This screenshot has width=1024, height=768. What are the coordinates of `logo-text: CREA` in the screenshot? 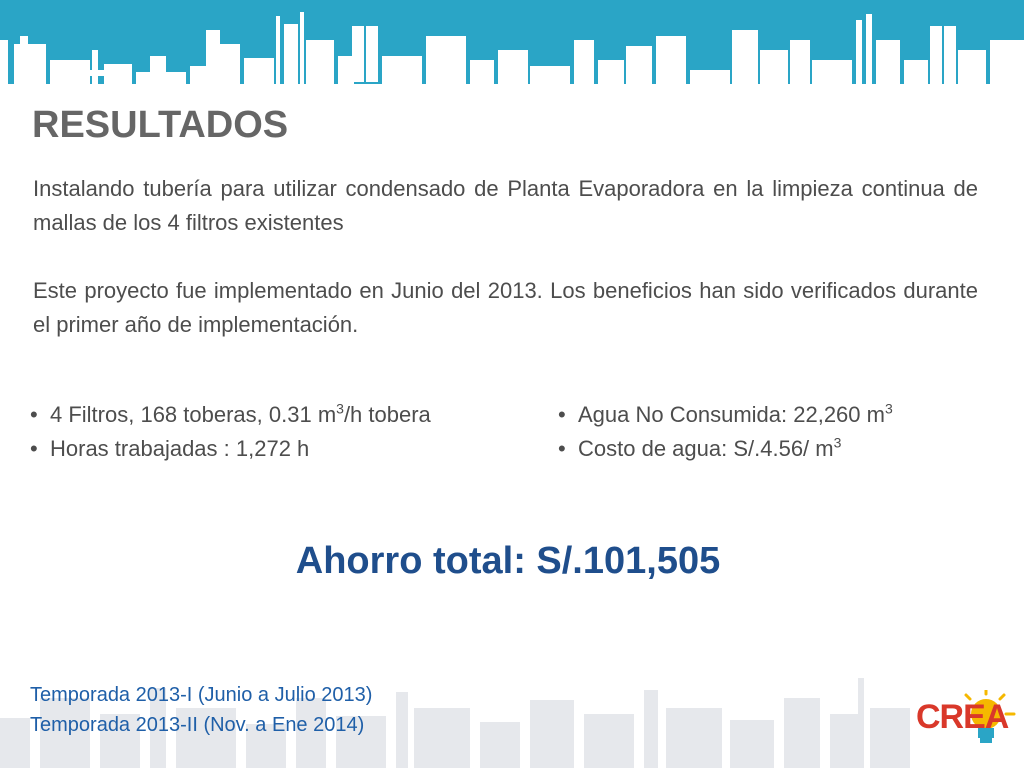 It's located at (962, 717).